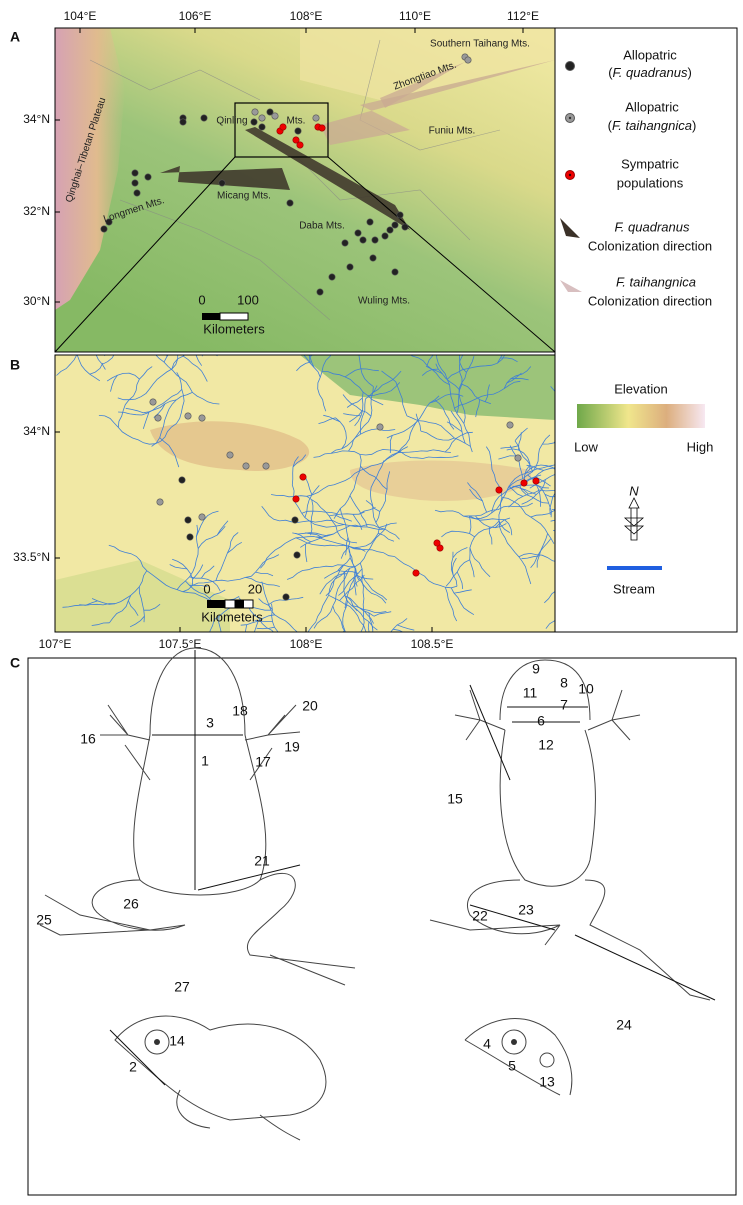 Image resolution: width=743 pixels, height=1205 pixels. Describe the element at coordinates (248, 299) in the screenshot. I see `scale-label: 100` at that location.